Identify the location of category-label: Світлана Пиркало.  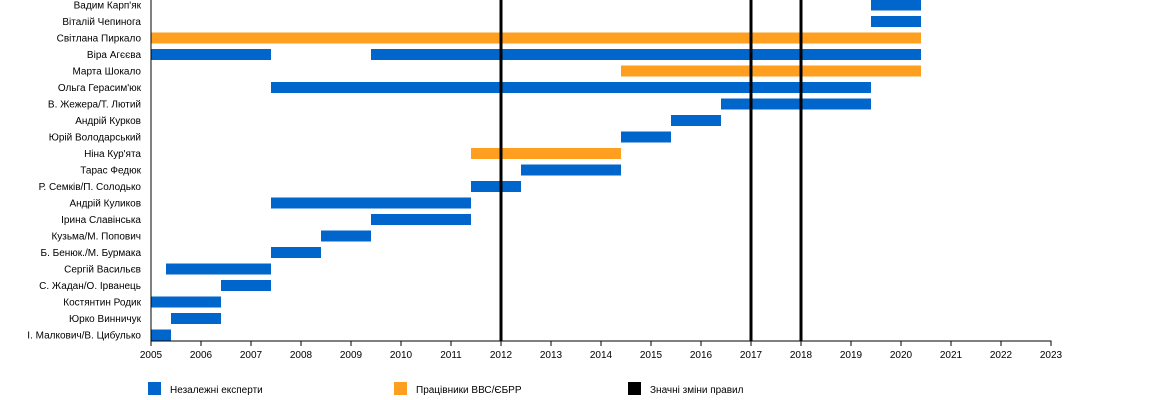
(99, 39).